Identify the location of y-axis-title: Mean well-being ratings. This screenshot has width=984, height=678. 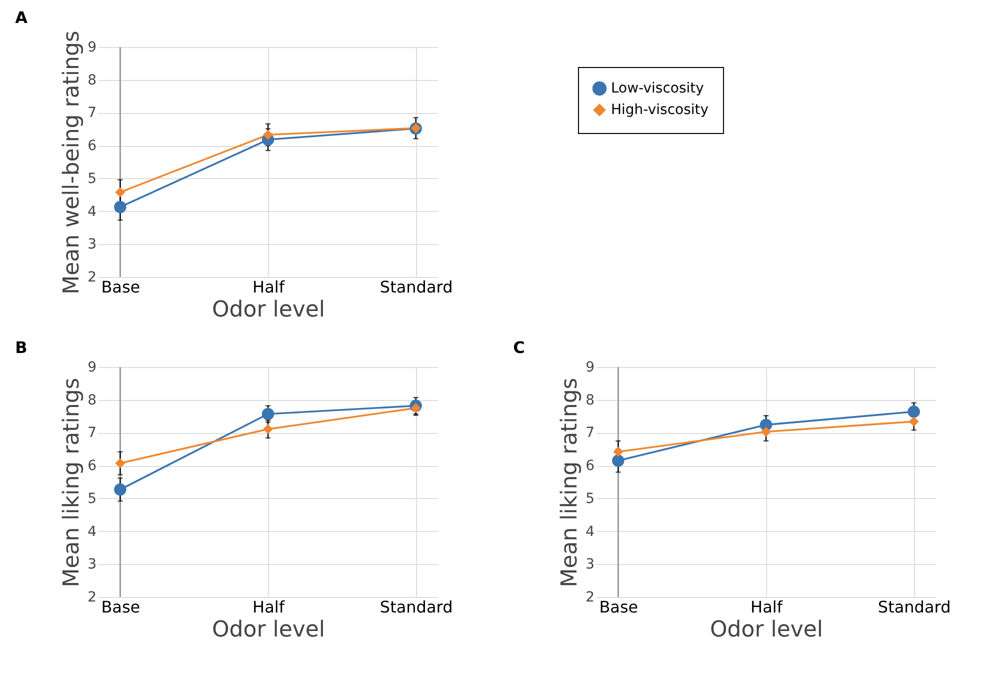
(72, 162).